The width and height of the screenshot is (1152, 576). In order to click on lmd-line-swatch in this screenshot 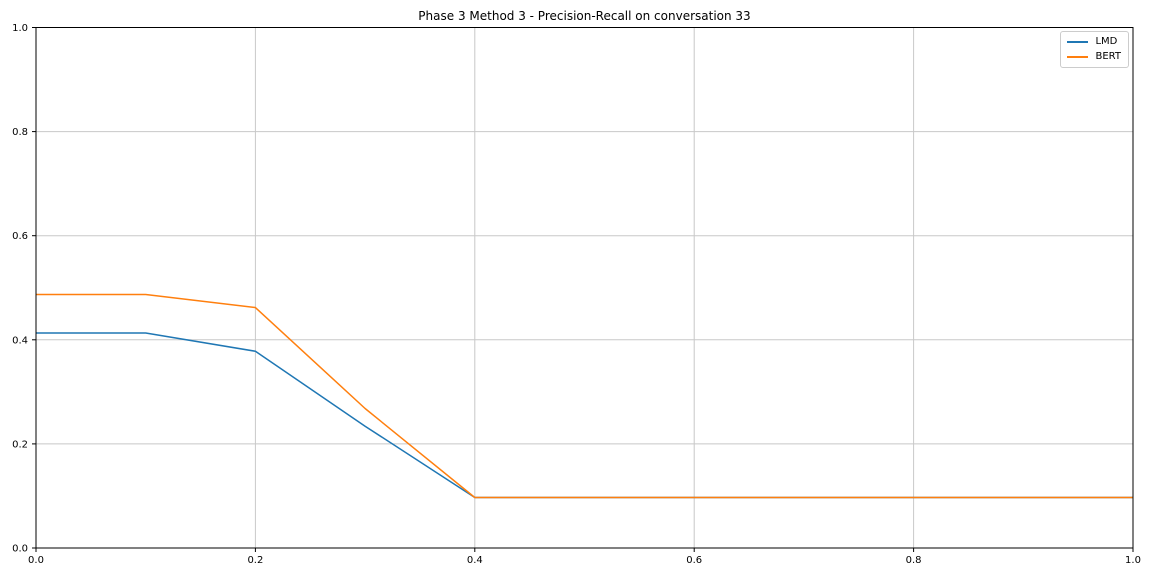, I will do `click(1078, 42)`.